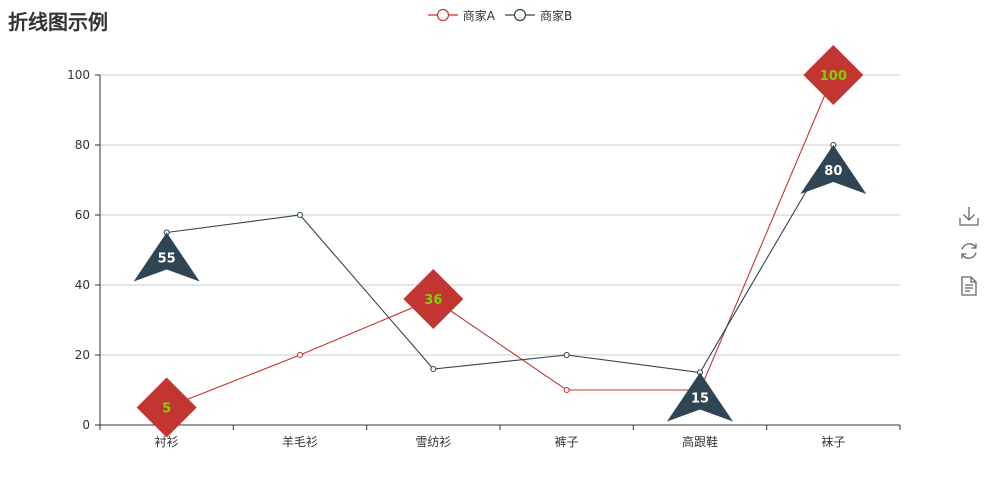 Image resolution: width=1000 pixels, height=500 pixels. Describe the element at coordinates (58, 22) in the screenshot. I see `chart-title: 折线图示例` at that location.